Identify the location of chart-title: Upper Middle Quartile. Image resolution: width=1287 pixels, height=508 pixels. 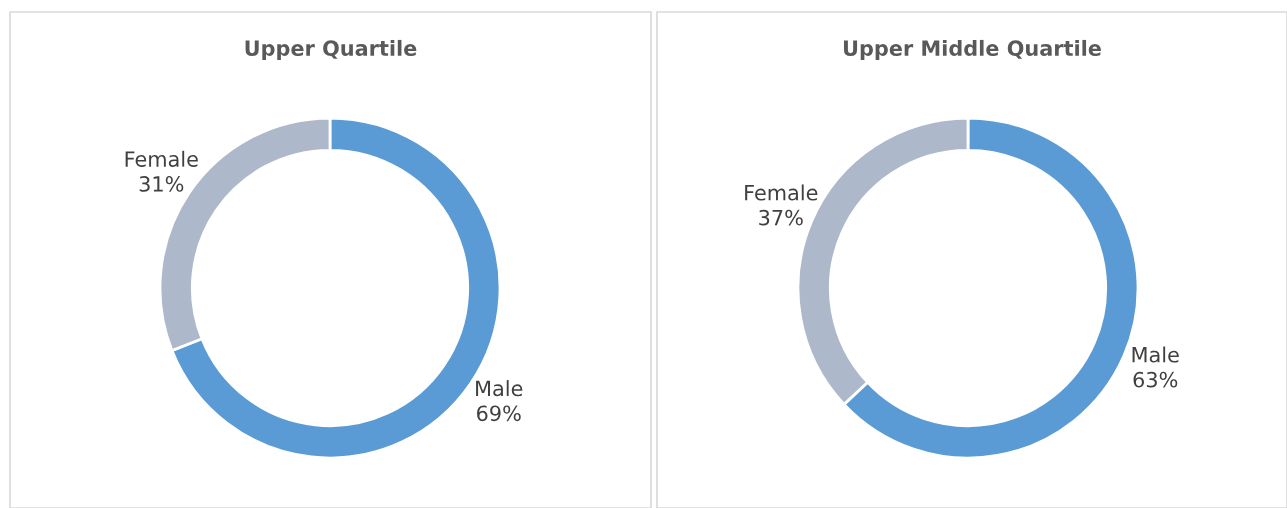
(972, 50).